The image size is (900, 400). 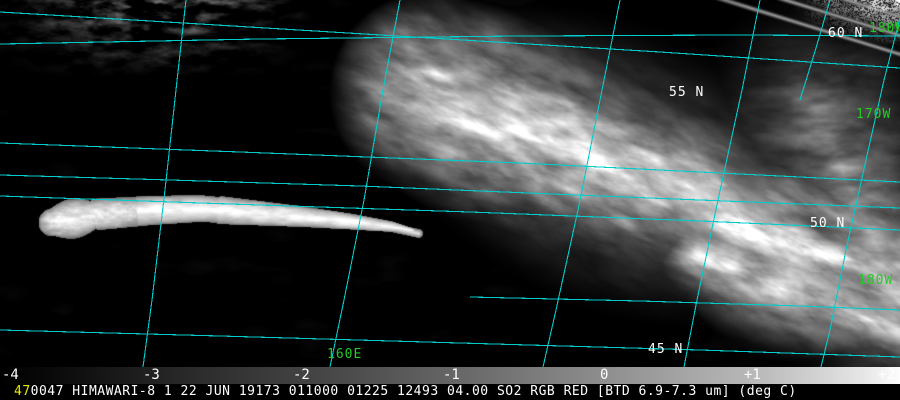 I want to click on longitude-label-180w-top: 180W, so click(x=884, y=28).